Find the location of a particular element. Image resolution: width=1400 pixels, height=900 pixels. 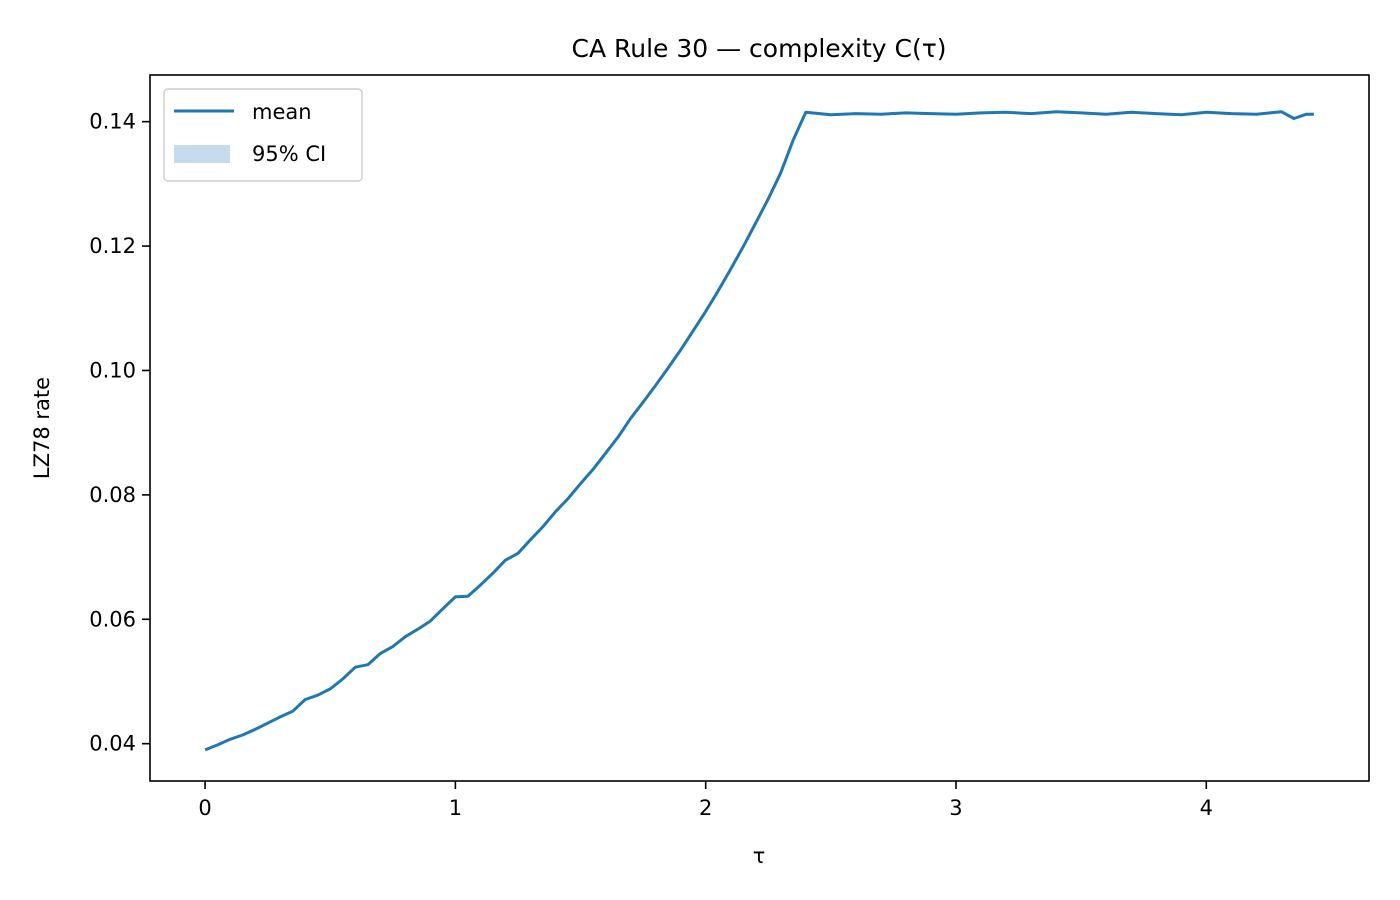

legend-label-mean: mean is located at coordinates (282, 112).